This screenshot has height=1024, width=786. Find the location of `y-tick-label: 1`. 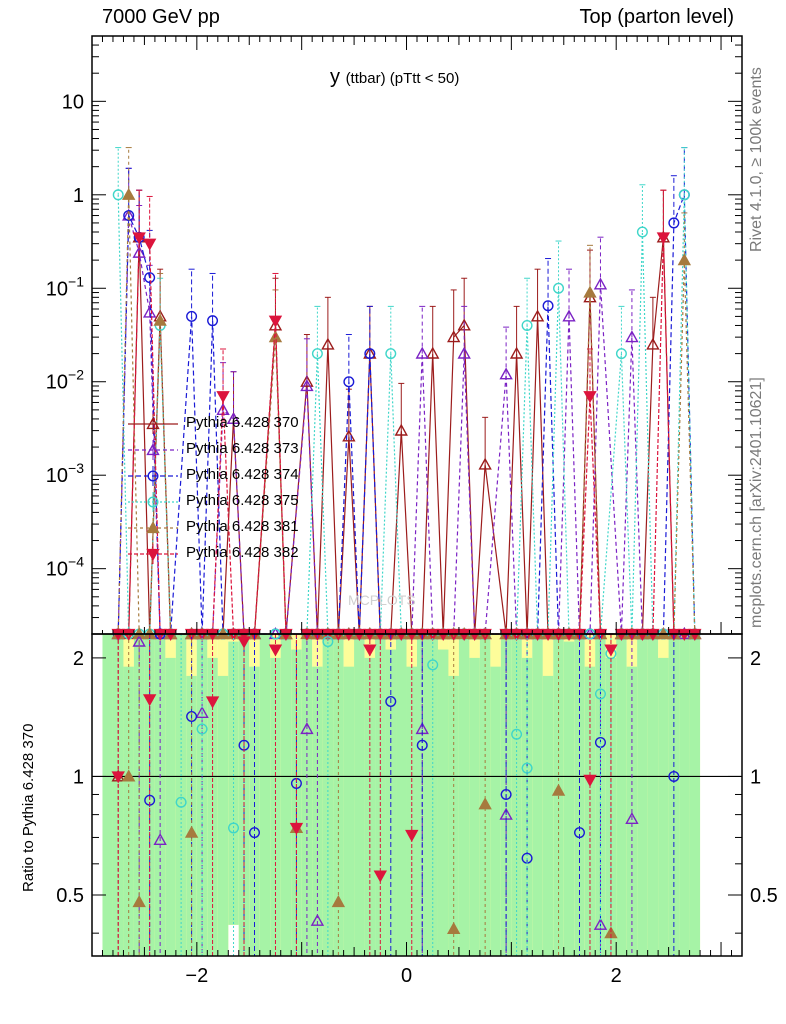

y-tick-label: 1 is located at coordinates (78, 196).